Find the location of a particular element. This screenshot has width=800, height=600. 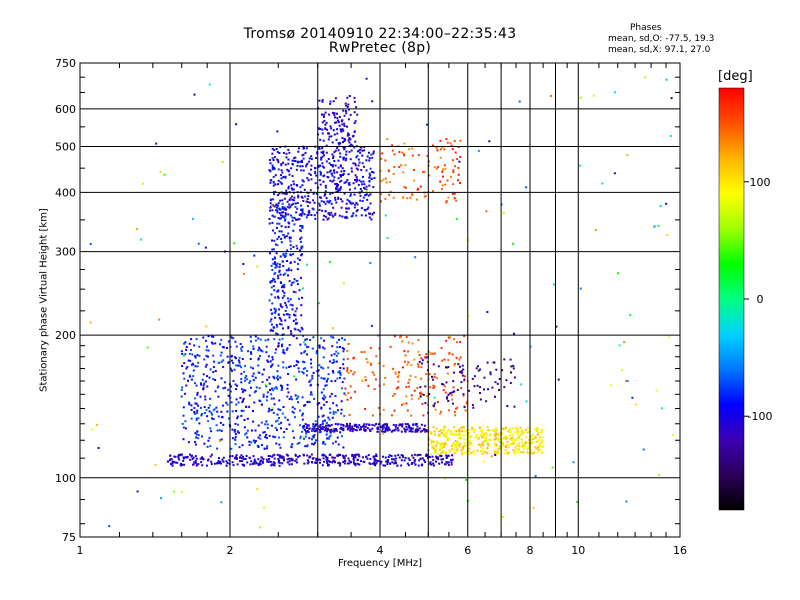

stats-x-line: mean, sd,X: 97.1, 27.0 is located at coordinates (659, 50).